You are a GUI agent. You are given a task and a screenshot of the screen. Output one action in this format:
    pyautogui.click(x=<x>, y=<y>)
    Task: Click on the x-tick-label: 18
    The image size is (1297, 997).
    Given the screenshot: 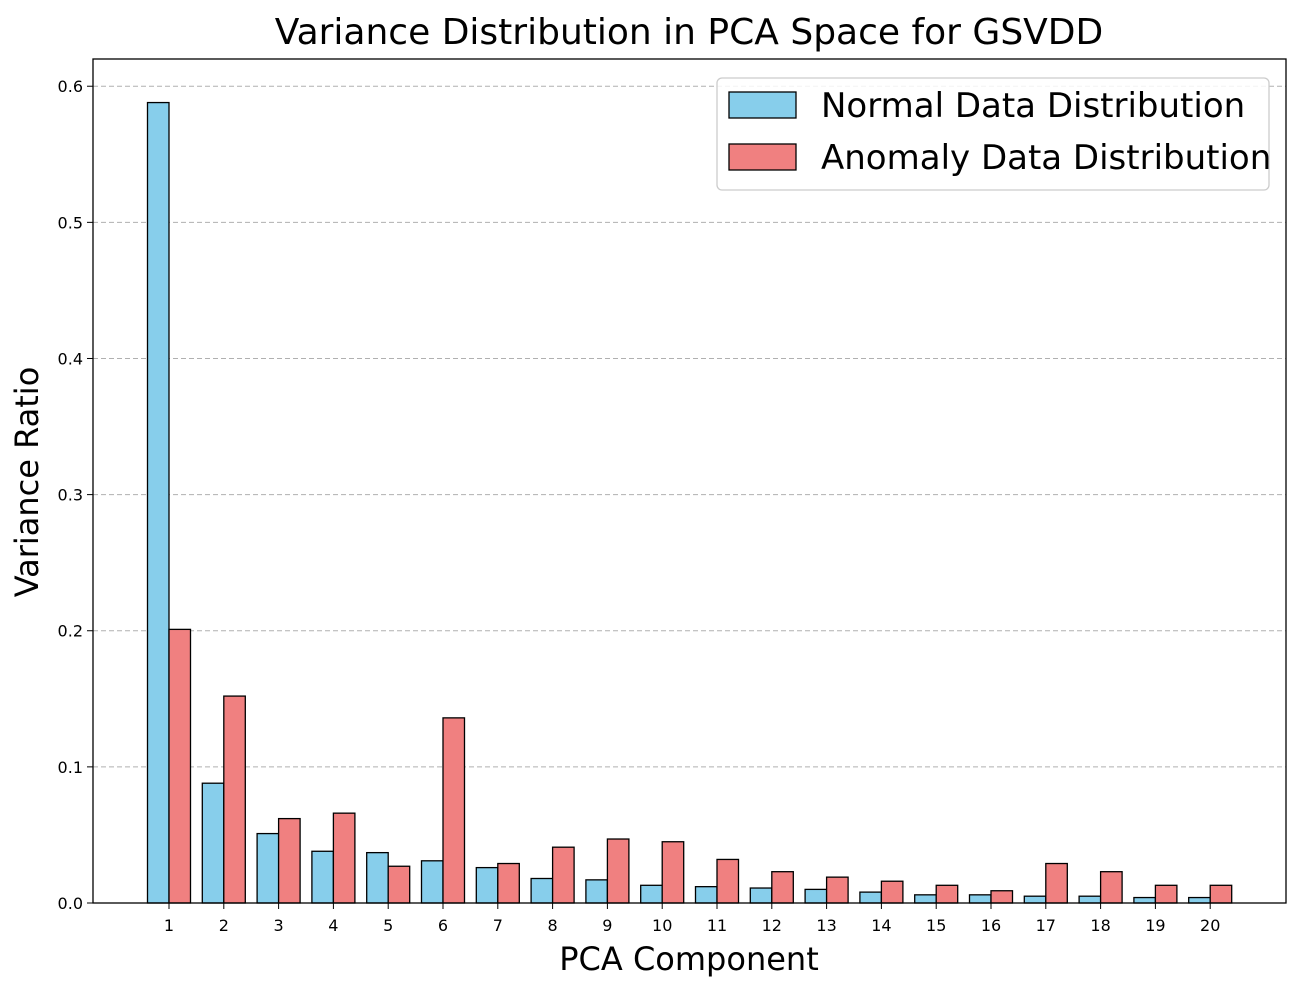 What is the action you would take?
    pyautogui.click(x=1100, y=925)
    